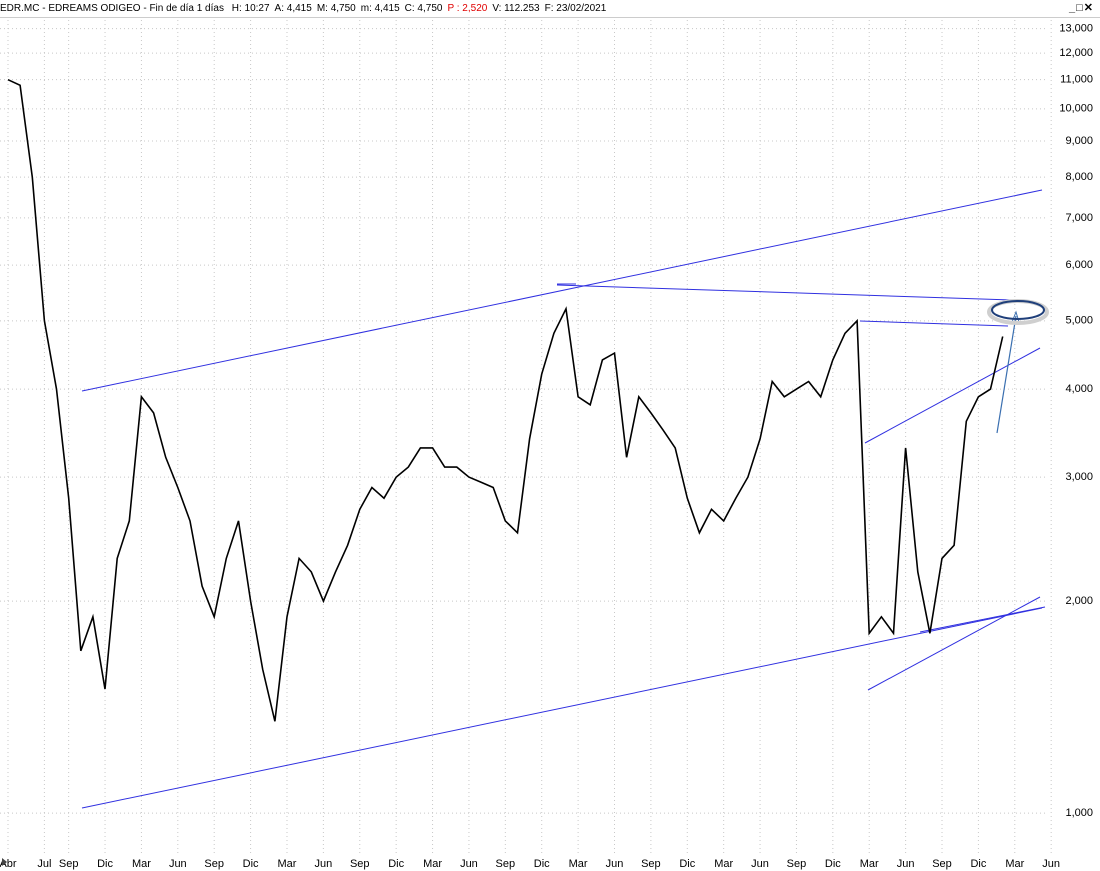 Image resolution: width=1100 pixels, height=871 pixels. I want to click on info-item: P : 2,520, so click(467, 8).